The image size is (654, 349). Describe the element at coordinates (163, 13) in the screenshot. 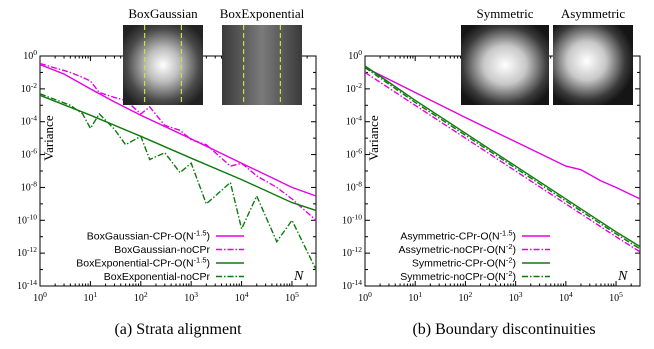

I see `inset-label: BoxGaussian` at that location.